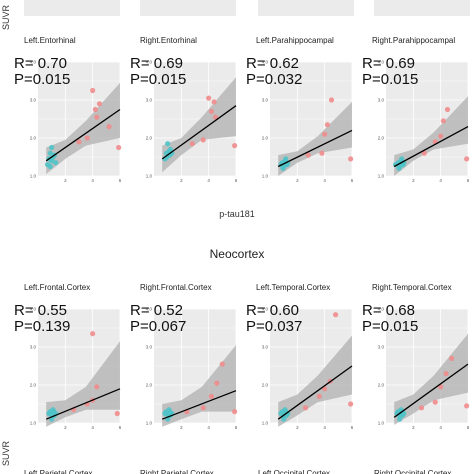  What do you see at coordinates (388, 310) in the screenshot?
I see `stat-r: R= 0.68` at bounding box center [388, 310].